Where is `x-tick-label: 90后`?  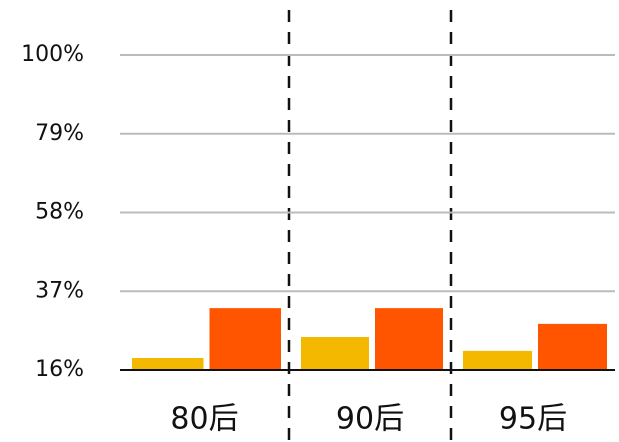 x-tick-label: 90后 is located at coordinates (370, 419).